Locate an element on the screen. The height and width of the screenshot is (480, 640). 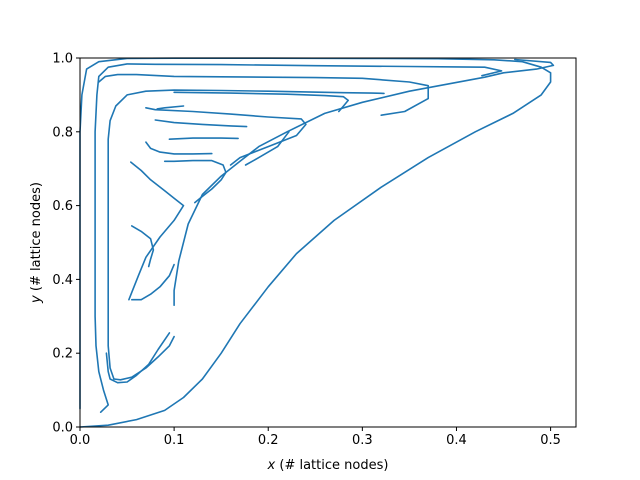
x-axis-label: x (# lattice nodes) is located at coordinates (328, 465).